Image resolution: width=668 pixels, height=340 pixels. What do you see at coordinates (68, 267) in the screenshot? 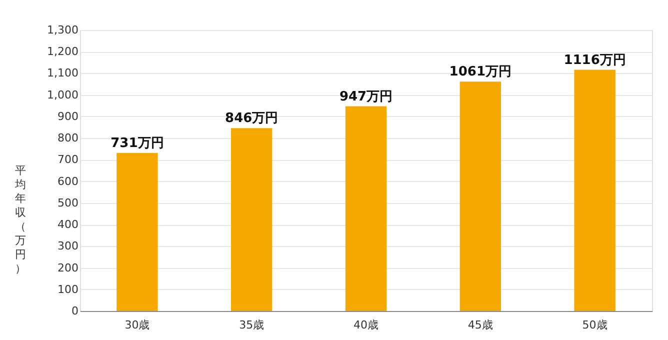
I see `y-tick-label: 200` at bounding box center [68, 267].